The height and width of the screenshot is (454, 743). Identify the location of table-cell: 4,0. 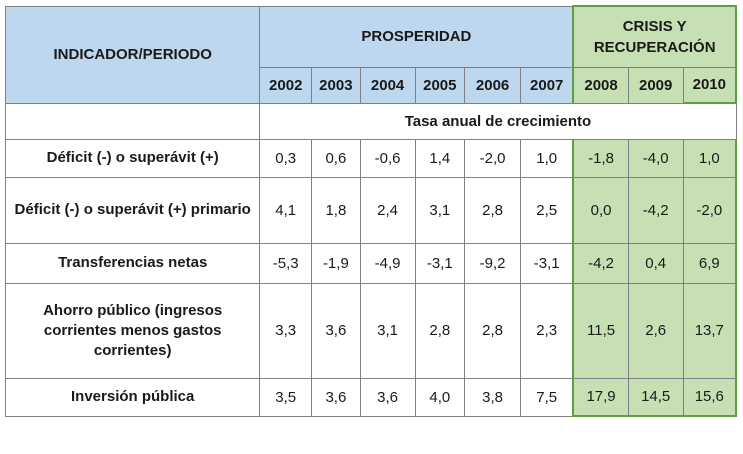
(440, 397).